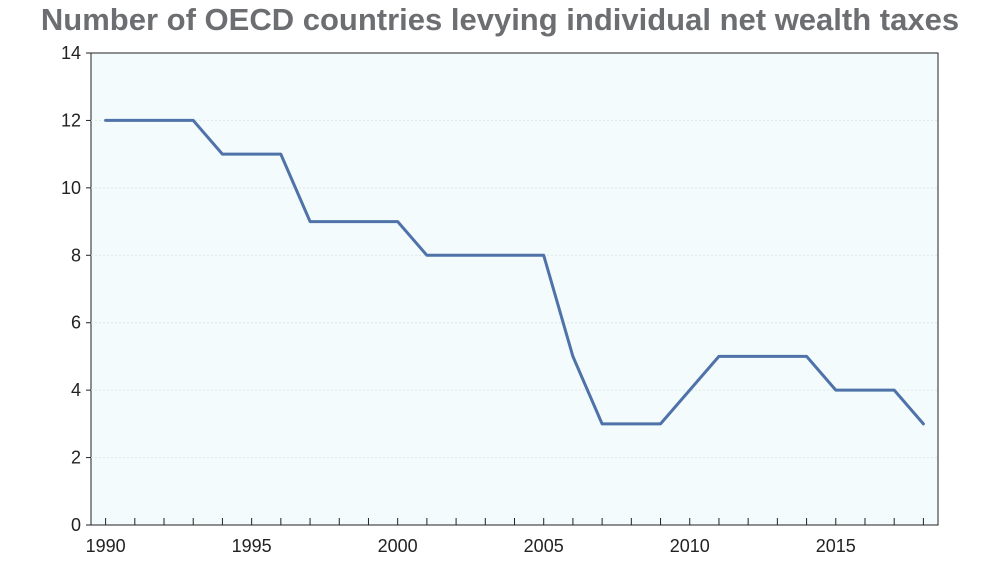  What do you see at coordinates (71, 53) in the screenshot?
I see `y-tick-label: 14` at bounding box center [71, 53].